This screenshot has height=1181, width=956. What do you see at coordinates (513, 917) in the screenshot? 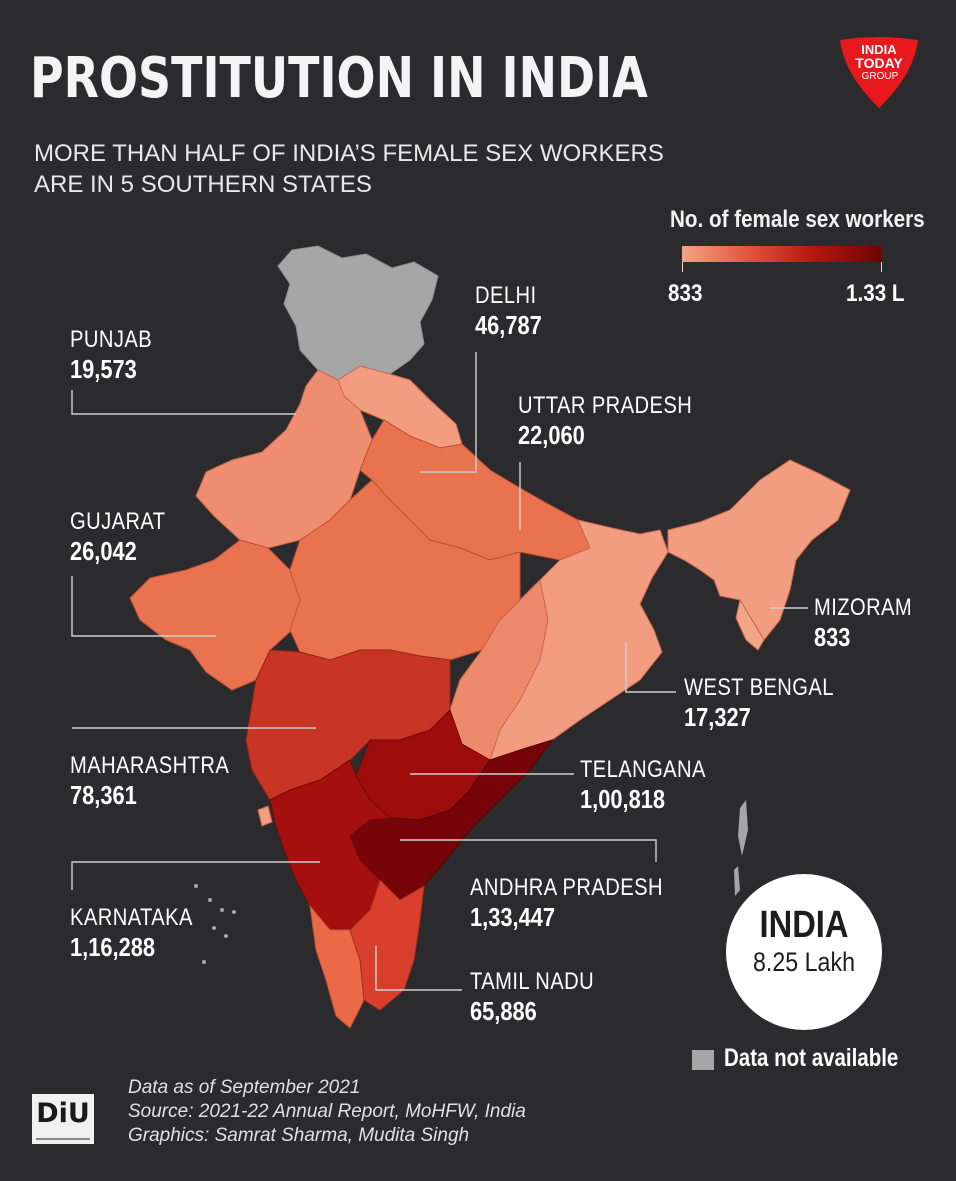
I see `label-ap-value: 1,33,447` at bounding box center [513, 917].